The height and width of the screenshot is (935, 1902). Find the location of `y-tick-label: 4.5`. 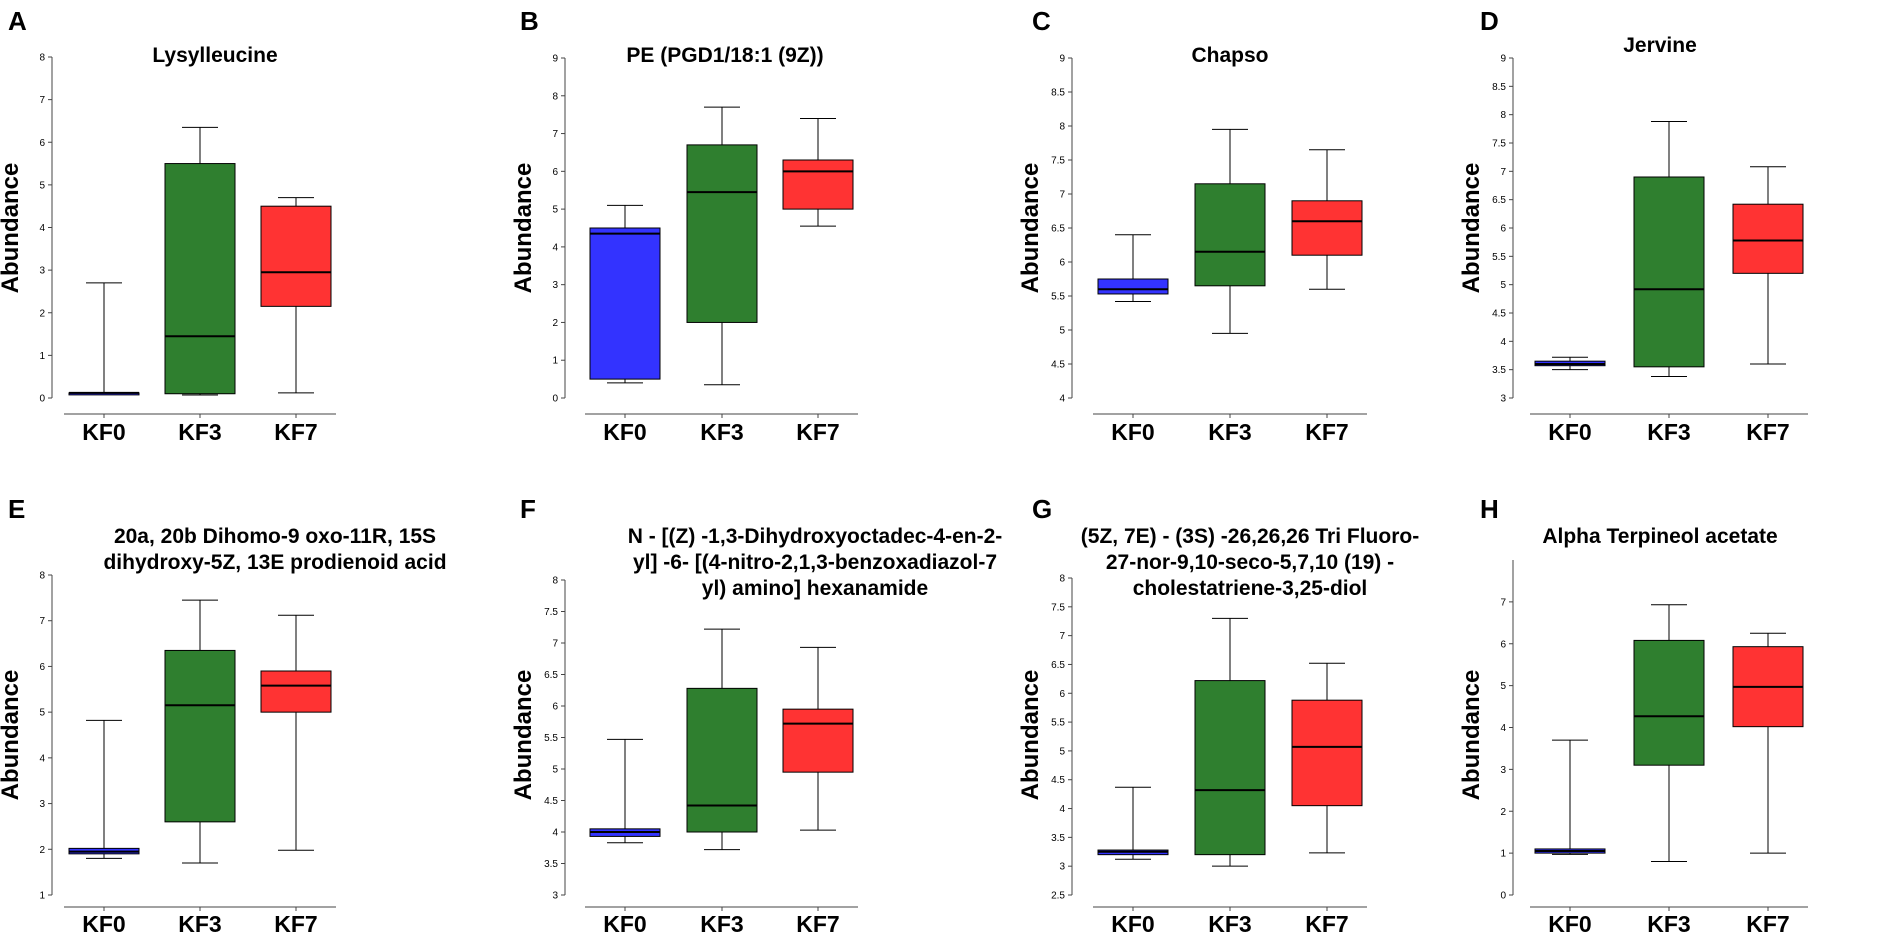

y-tick-label: 4.5 is located at coordinates (1058, 365).